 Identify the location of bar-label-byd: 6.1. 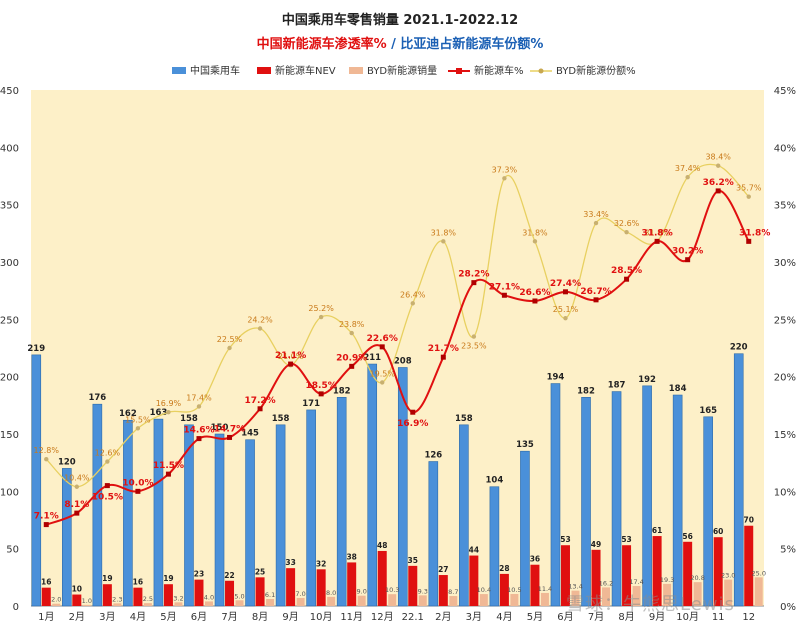
(270, 595).